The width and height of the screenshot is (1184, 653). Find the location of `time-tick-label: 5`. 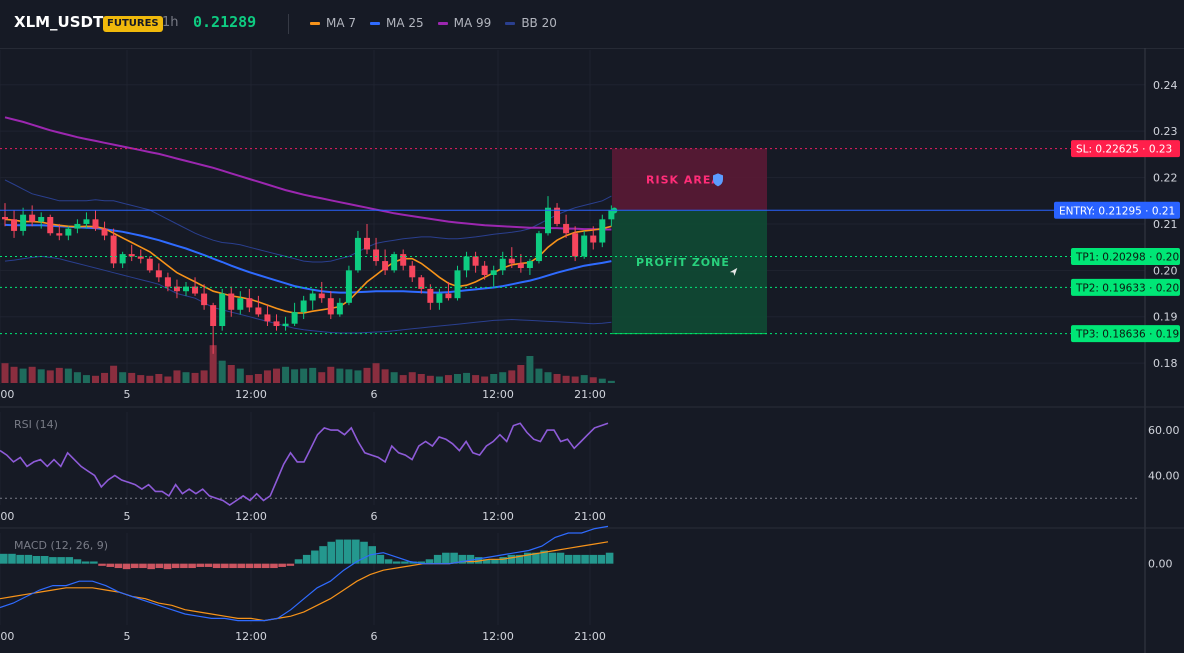

time-tick-label: 5 is located at coordinates (127, 394).